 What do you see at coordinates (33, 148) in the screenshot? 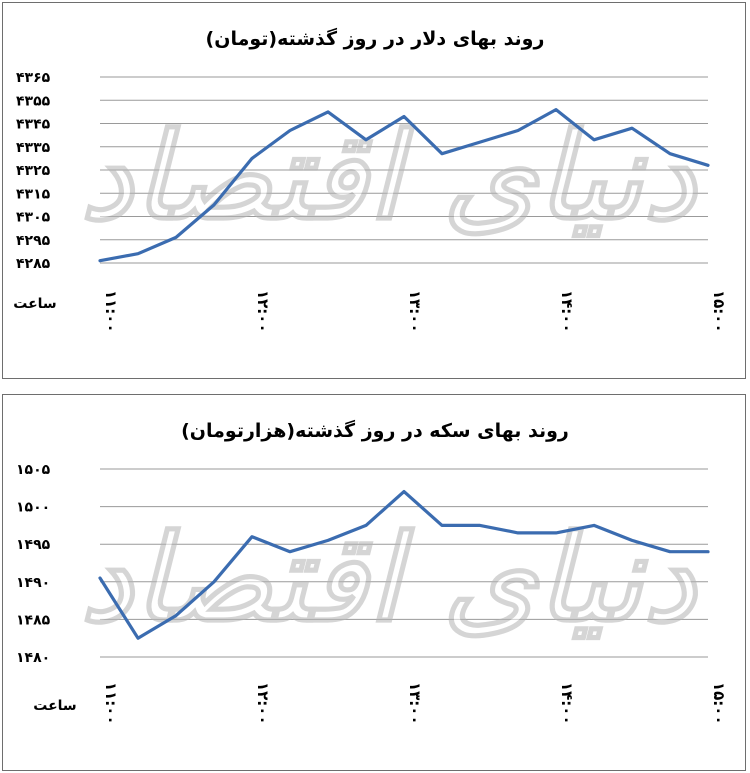
I see `y-tick-label: ۴۳۳۵` at bounding box center [33, 148].